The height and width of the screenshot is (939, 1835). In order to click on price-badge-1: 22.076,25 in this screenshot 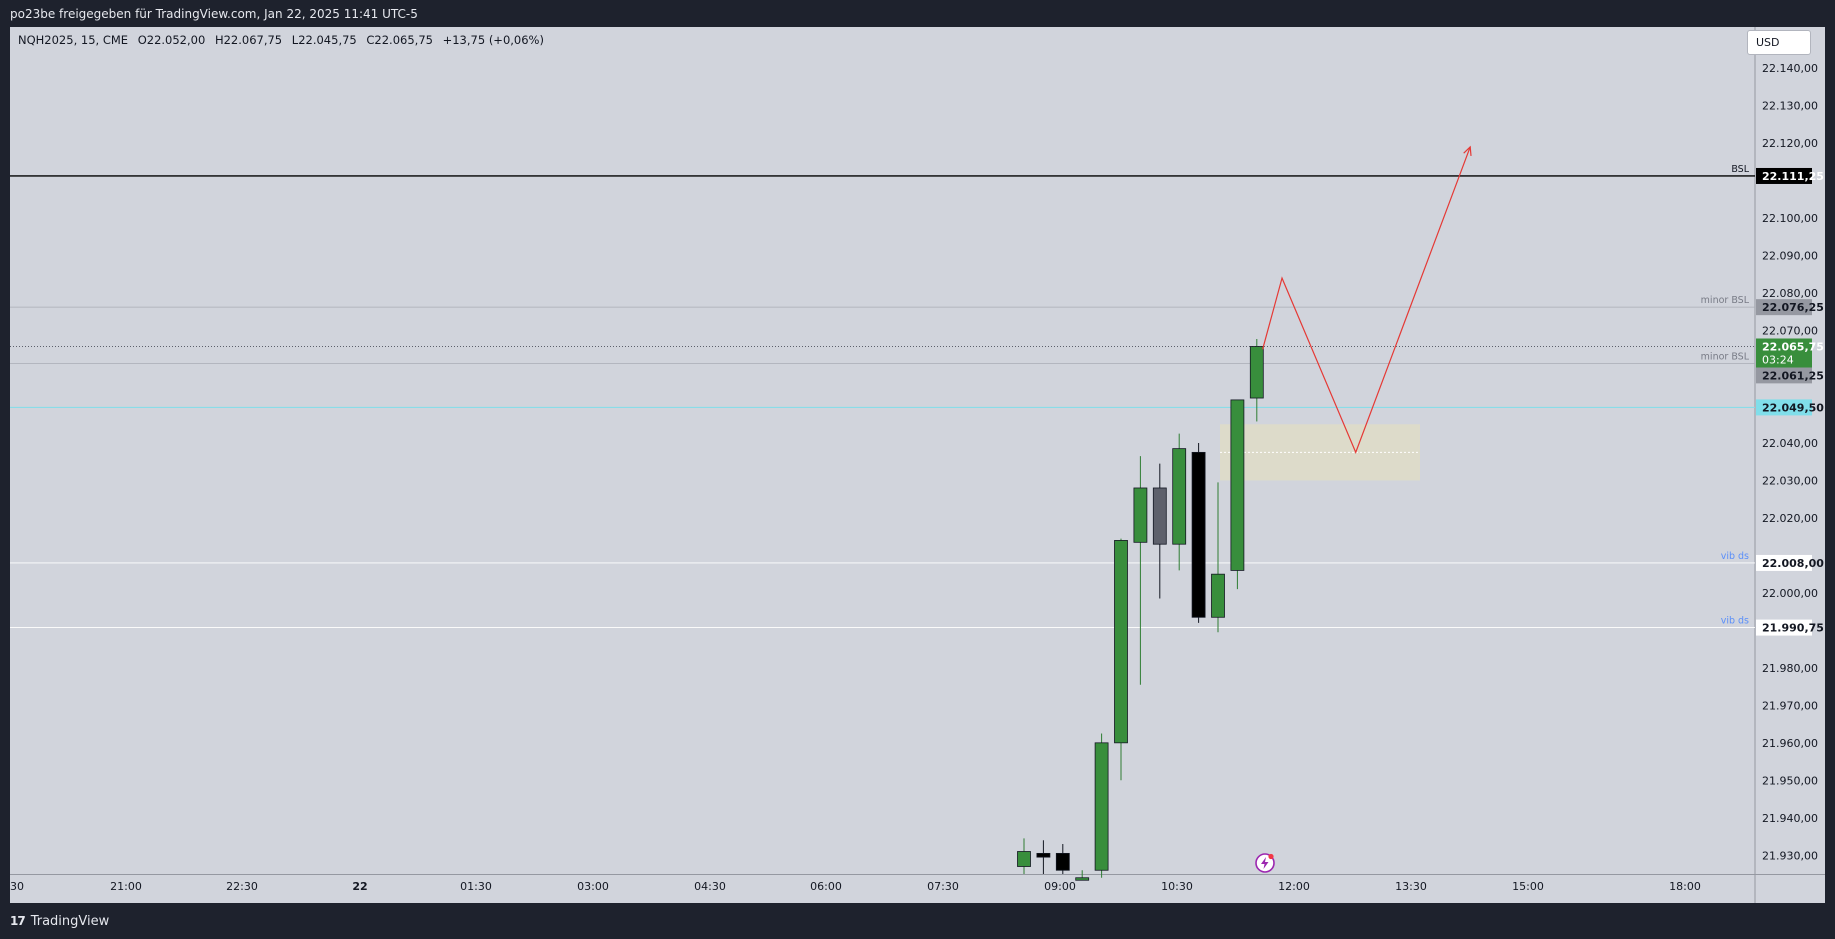, I will do `click(1793, 307)`.